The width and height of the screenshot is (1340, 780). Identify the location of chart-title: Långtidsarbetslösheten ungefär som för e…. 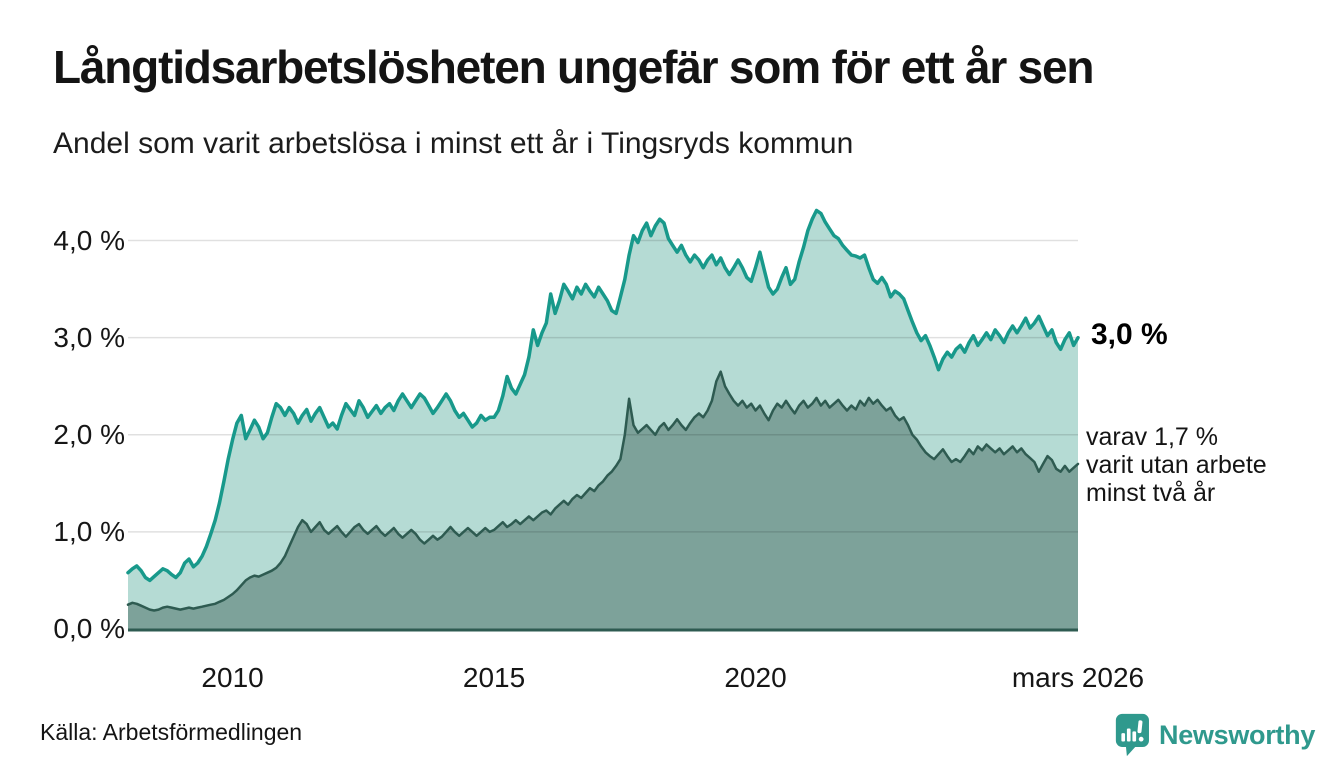
(574, 67).